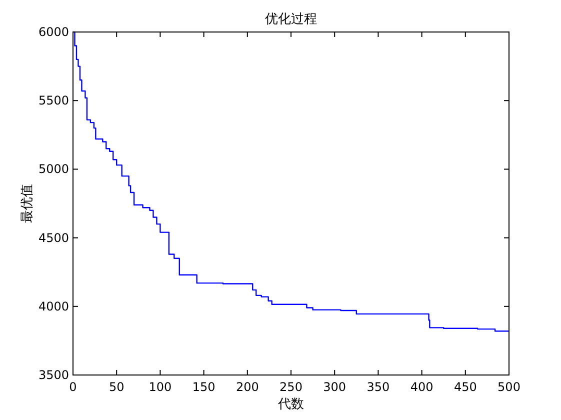  What do you see at coordinates (53, 375) in the screenshot?
I see `y-tick-label: 3500` at bounding box center [53, 375].